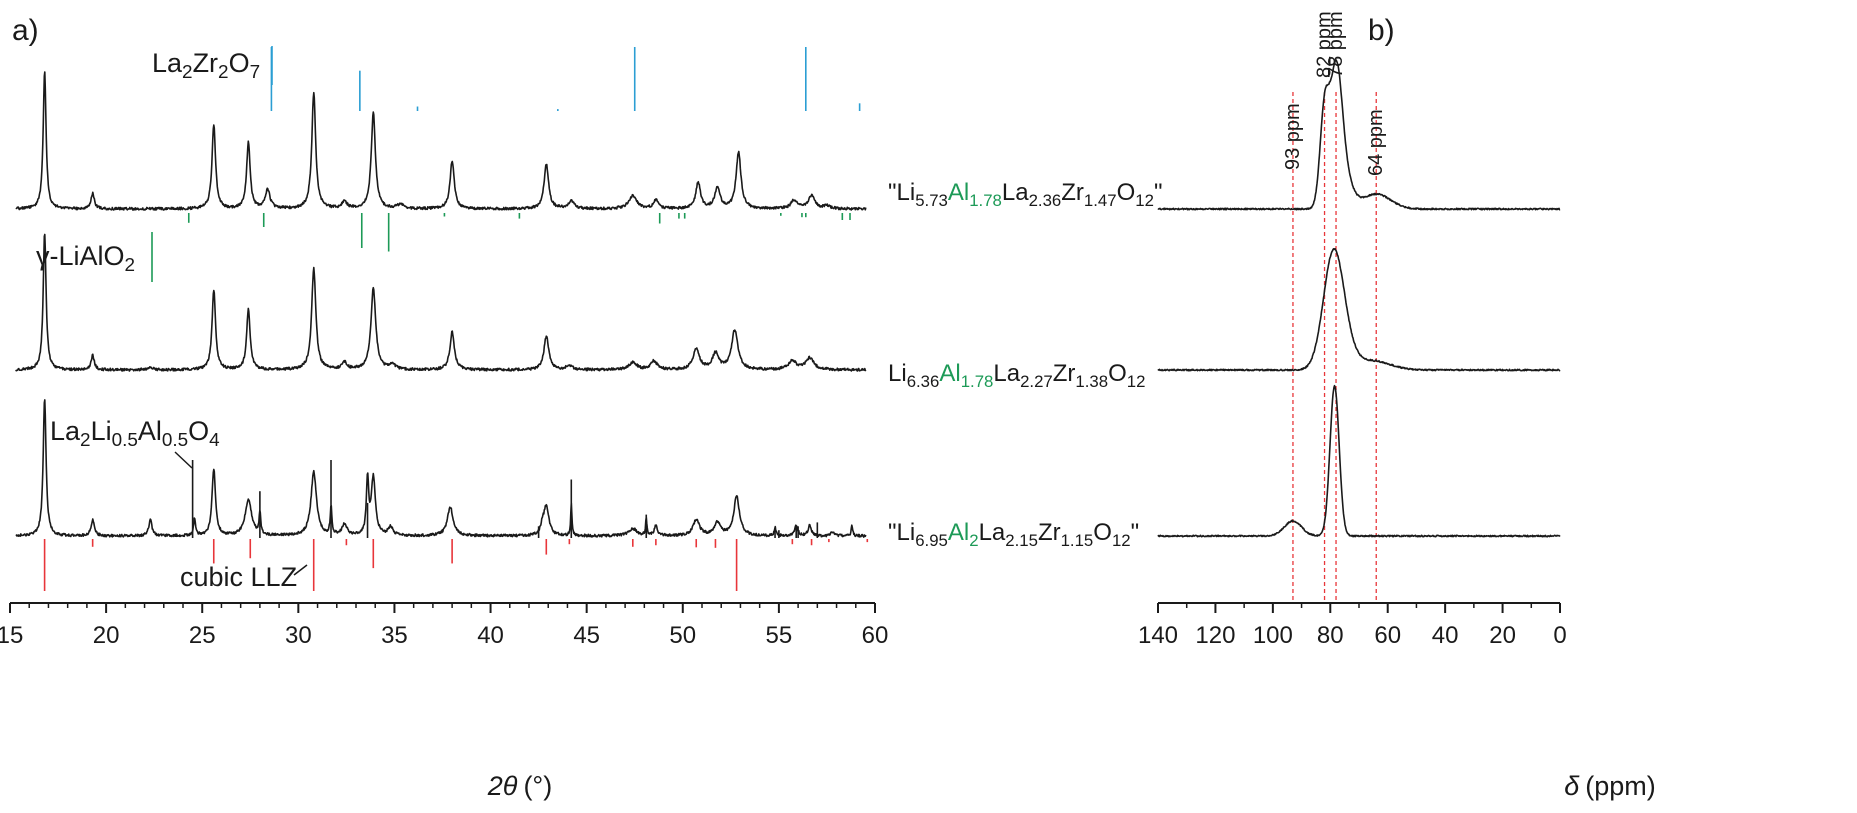  Describe the element at coordinates (875, 635) in the screenshot. I see `a-tick-label: 60` at that location.